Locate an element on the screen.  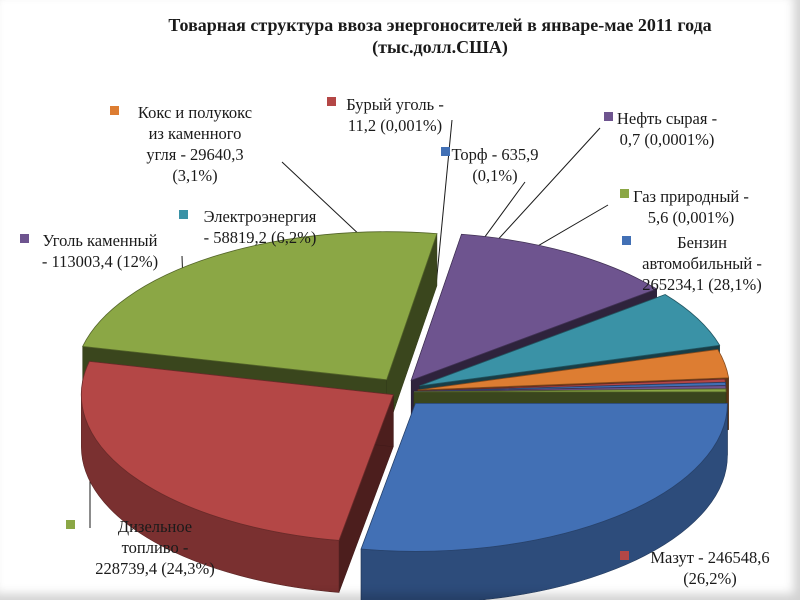
data-label-бурый-уголь: Бурый уголь -11,2 (0,001%) is located at coordinates (395, 115).